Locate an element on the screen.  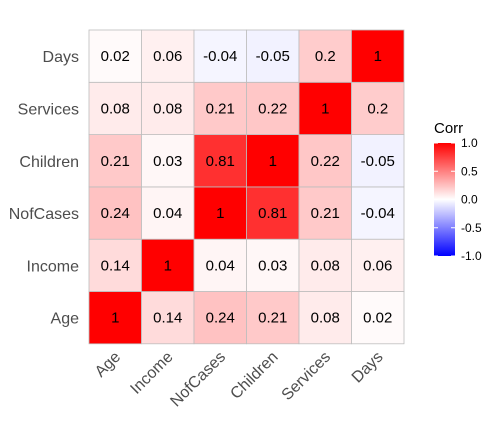
y-tick-label: NofCases is located at coordinates (44, 214).